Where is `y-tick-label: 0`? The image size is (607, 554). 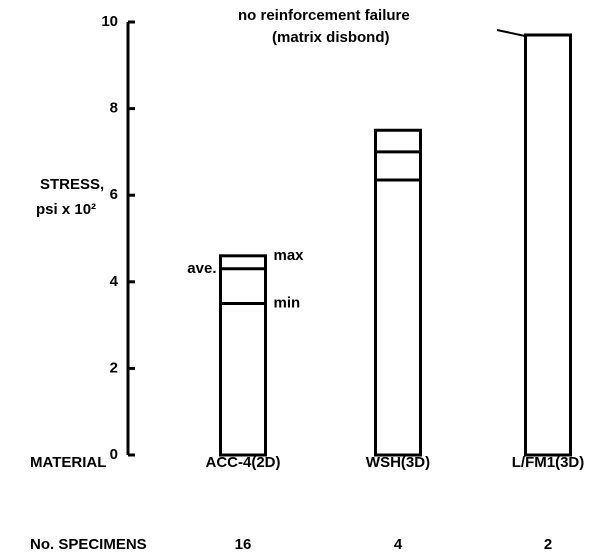
y-tick-label: 0 is located at coordinates (114, 454).